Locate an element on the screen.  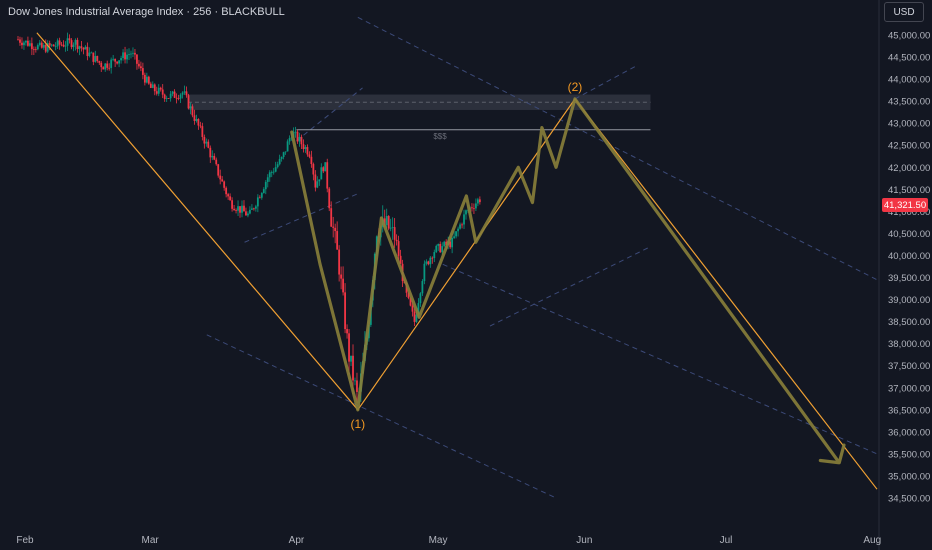
wave-label: (1) is located at coordinates (357, 424).